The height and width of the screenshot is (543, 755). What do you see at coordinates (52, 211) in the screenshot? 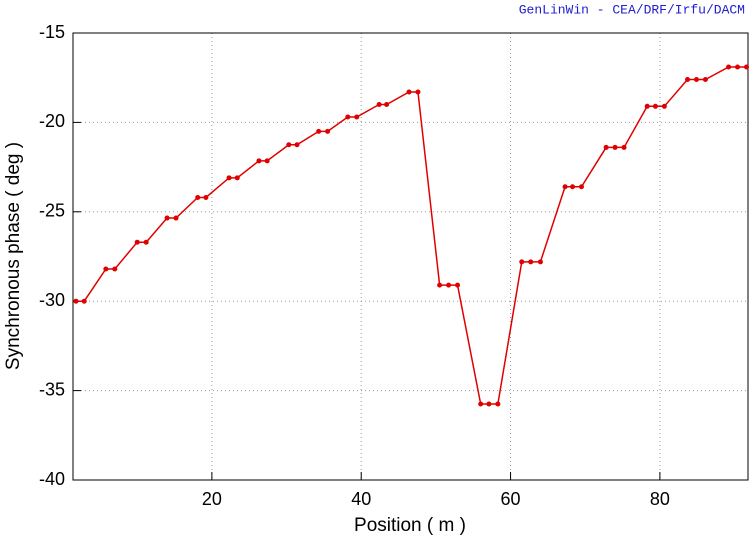
I see `y-tick-label: -25` at bounding box center [52, 211].